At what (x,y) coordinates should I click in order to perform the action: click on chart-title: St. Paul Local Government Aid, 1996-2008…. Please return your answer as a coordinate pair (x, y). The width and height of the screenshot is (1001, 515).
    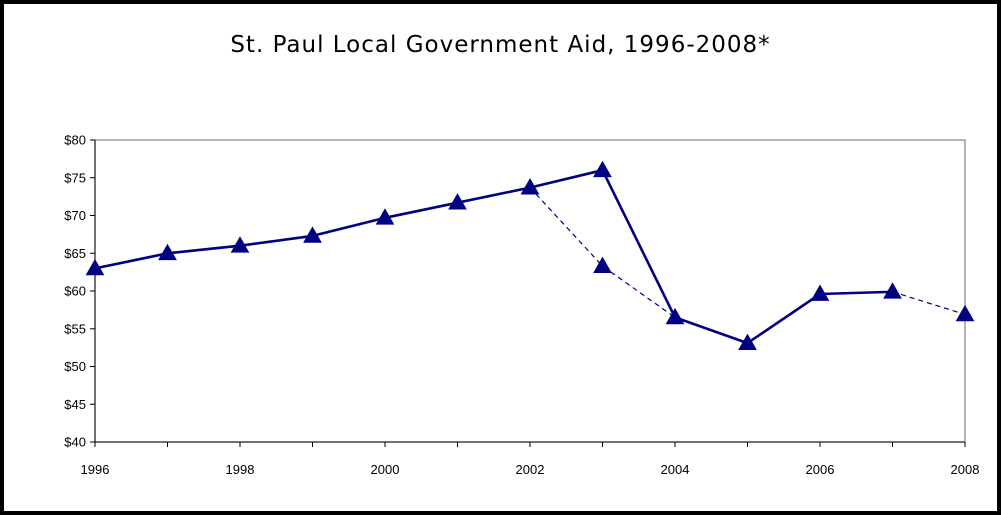
    Looking at the image, I should click on (500, 45).